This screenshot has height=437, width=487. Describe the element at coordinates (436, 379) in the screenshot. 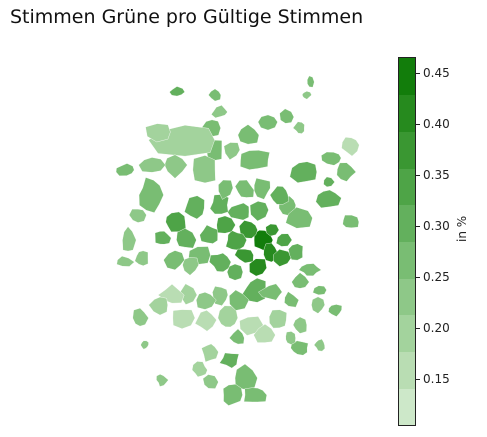

I see `colorbar-tick-label: 0.15` at that location.